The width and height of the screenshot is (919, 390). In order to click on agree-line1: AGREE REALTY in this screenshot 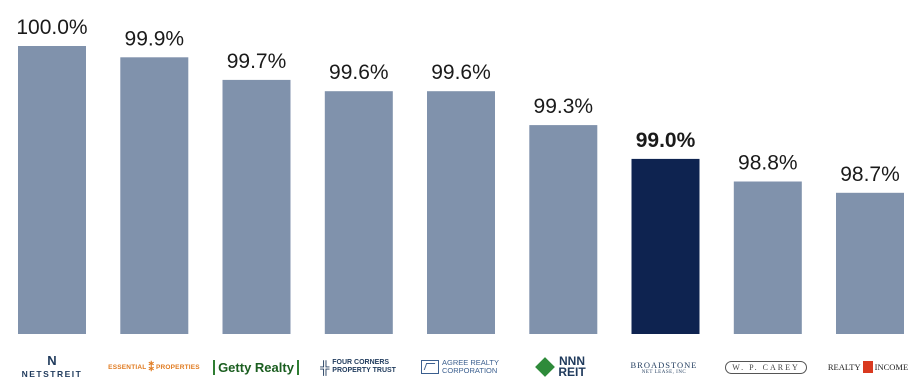, I will do `click(470, 362)`.